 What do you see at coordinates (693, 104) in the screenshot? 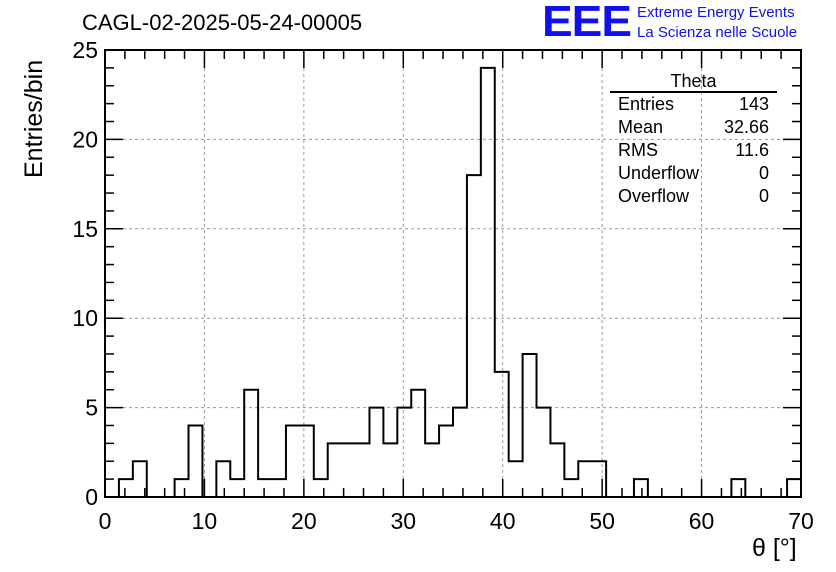
I see `stats-row-entries: Entries 143` at bounding box center [693, 104].